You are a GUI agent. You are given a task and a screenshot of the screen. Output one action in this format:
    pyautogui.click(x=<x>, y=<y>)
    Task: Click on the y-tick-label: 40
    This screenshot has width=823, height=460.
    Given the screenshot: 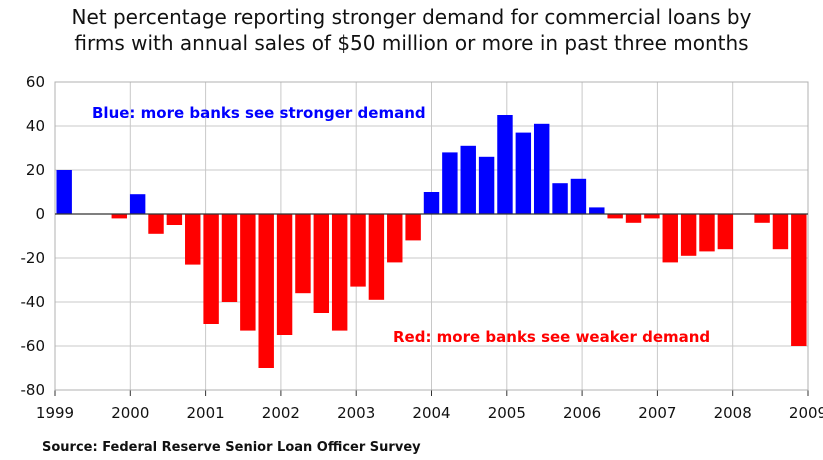 What is the action you would take?
    pyautogui.click(x=35, y=126)
    